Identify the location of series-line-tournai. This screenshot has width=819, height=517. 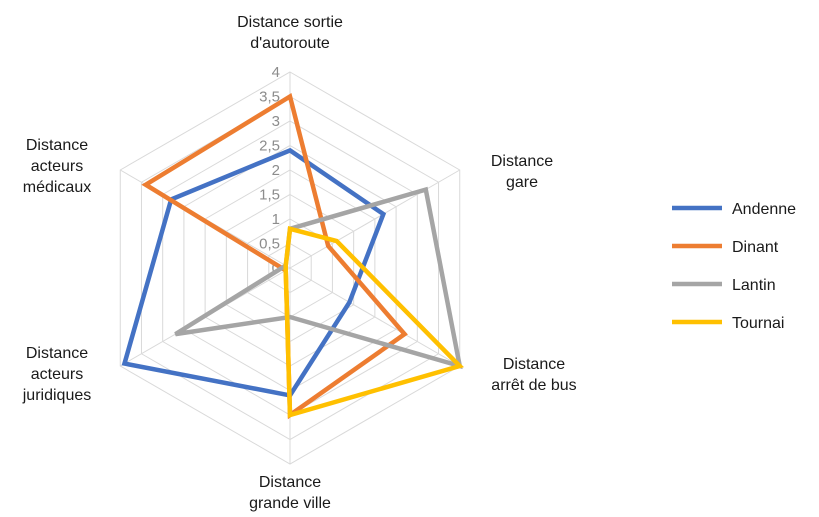
(373, 321).